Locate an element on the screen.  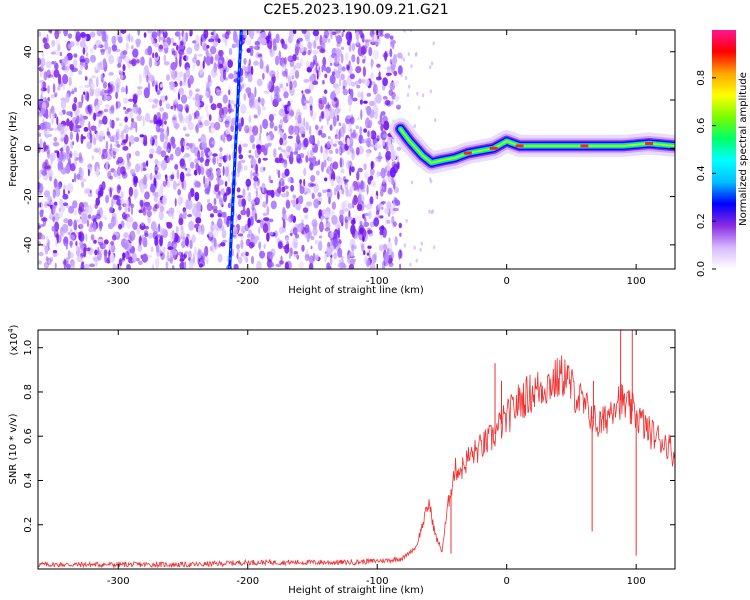
spectrogram-streak is located at coordinates (235, 149).